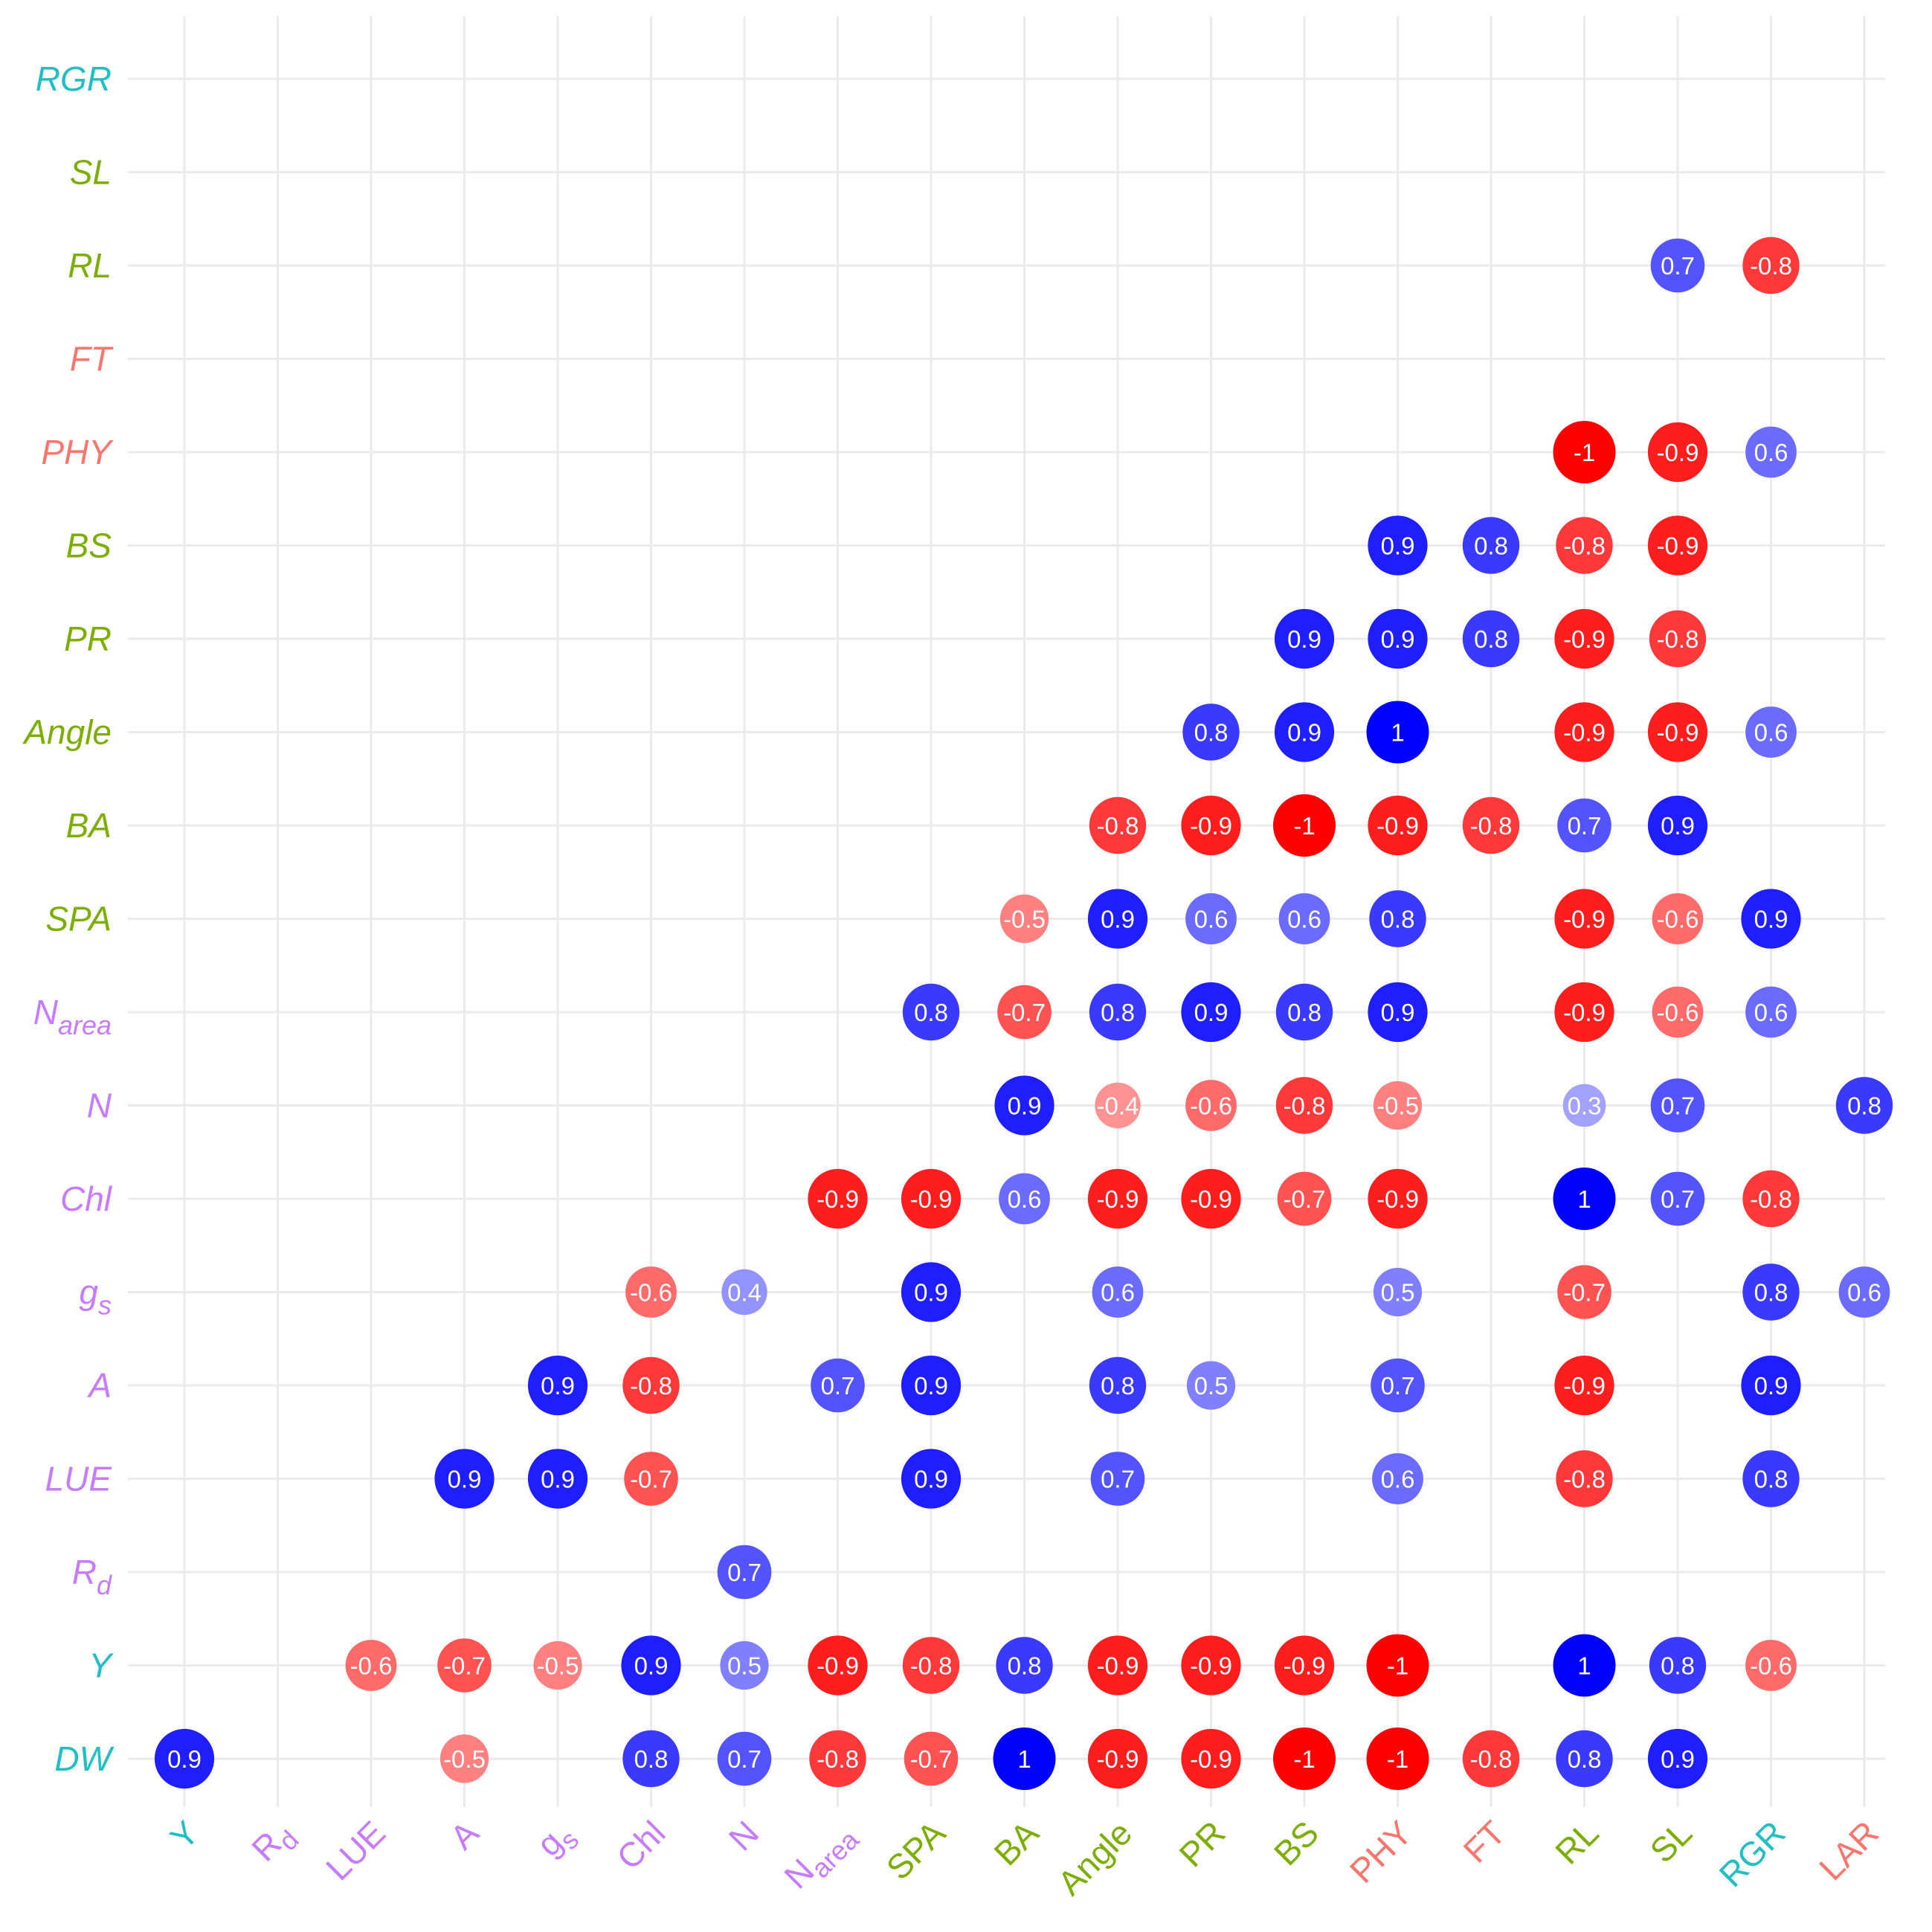  Describe the element at coordinates (88, 1292) in the screenshot. I see `y-axis-label-main: g` at that location.